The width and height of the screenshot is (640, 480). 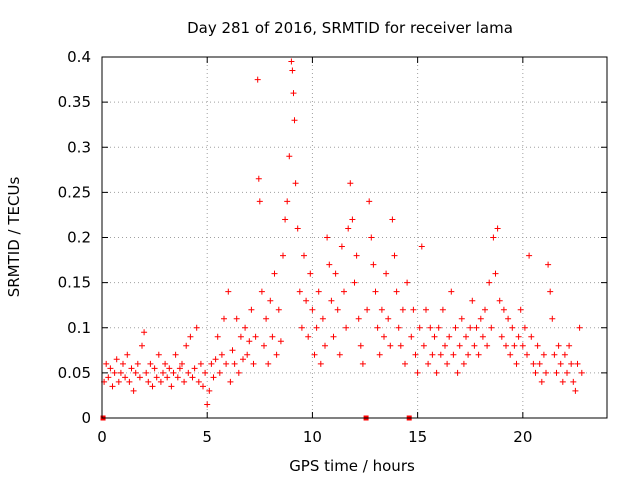 What do you see at coordinates (86, 418) in the screenshot?
I see `y-tick-label: 0` at bounding box center [86, 418].